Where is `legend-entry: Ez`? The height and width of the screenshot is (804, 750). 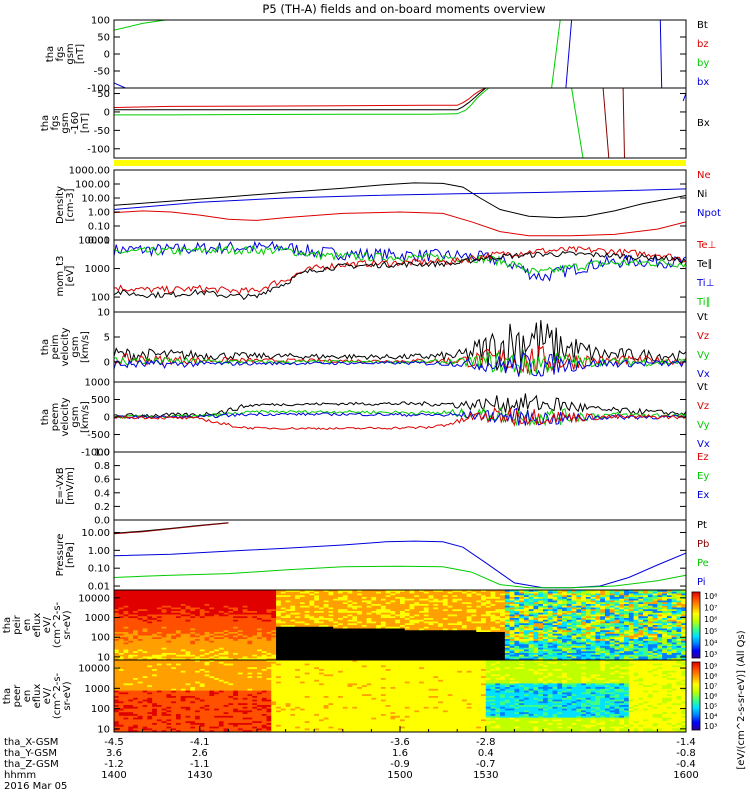 legend-entry: Ez is located at coordinates (703, 457).